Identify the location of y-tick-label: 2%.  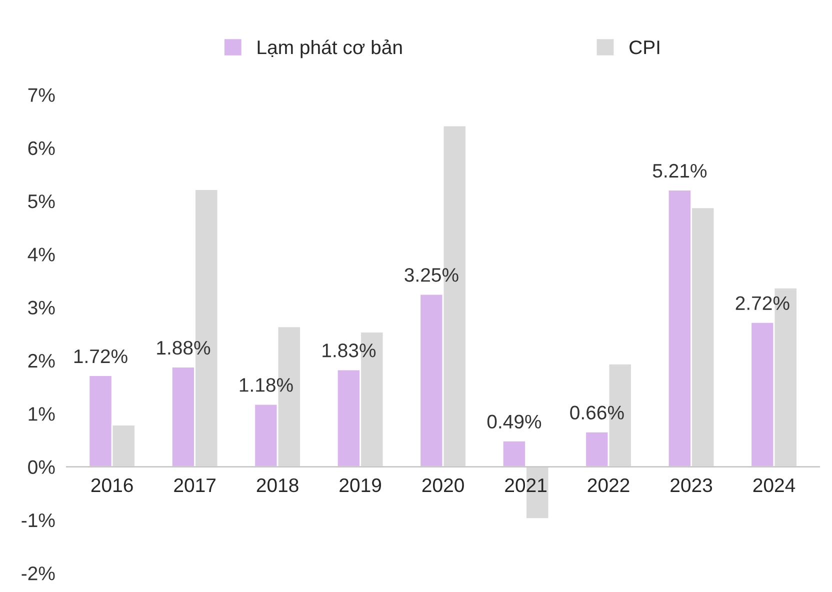
(41, 361).